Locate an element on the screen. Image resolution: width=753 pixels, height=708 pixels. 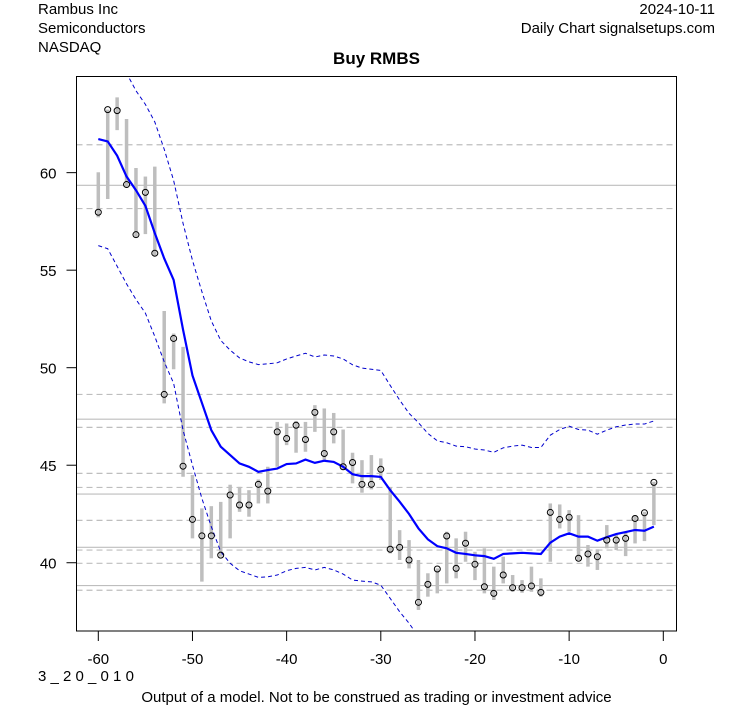
y-tick-label: 50 is located at coordinates (48, 369).